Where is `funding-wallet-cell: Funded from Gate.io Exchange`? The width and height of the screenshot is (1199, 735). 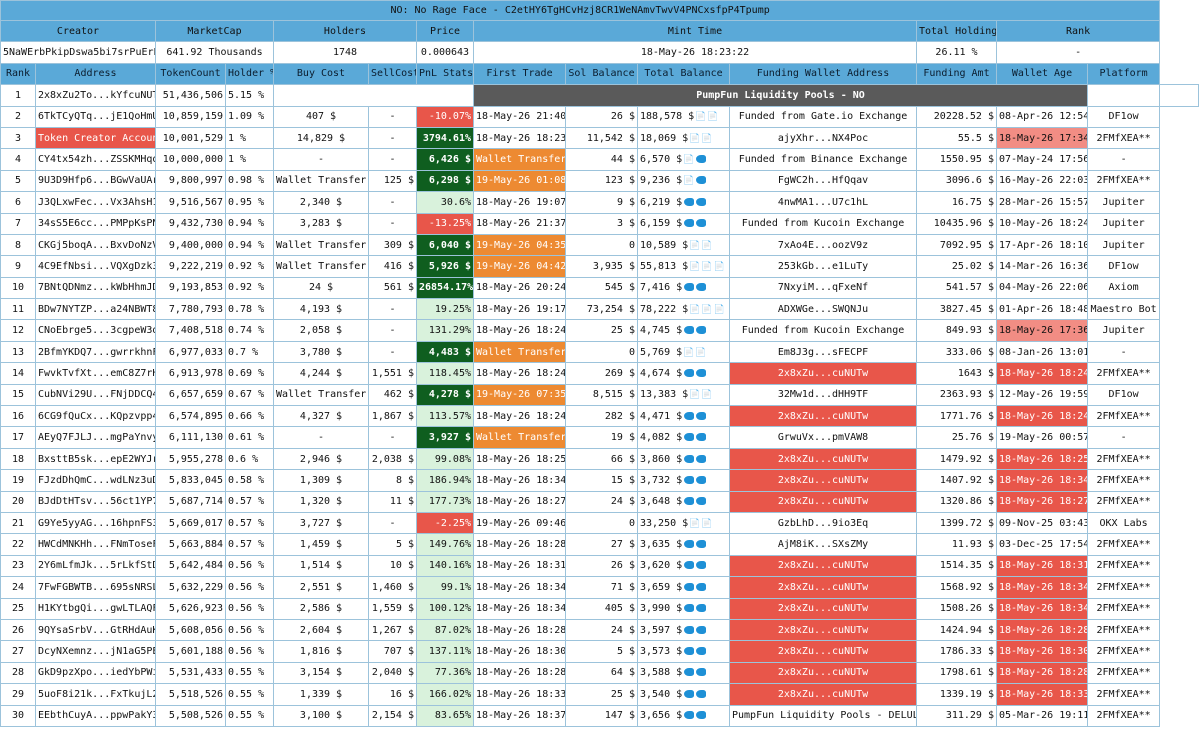
funding-wallet-cell: Funded from Gate.io Exchange is located at coordinates (823, 116).